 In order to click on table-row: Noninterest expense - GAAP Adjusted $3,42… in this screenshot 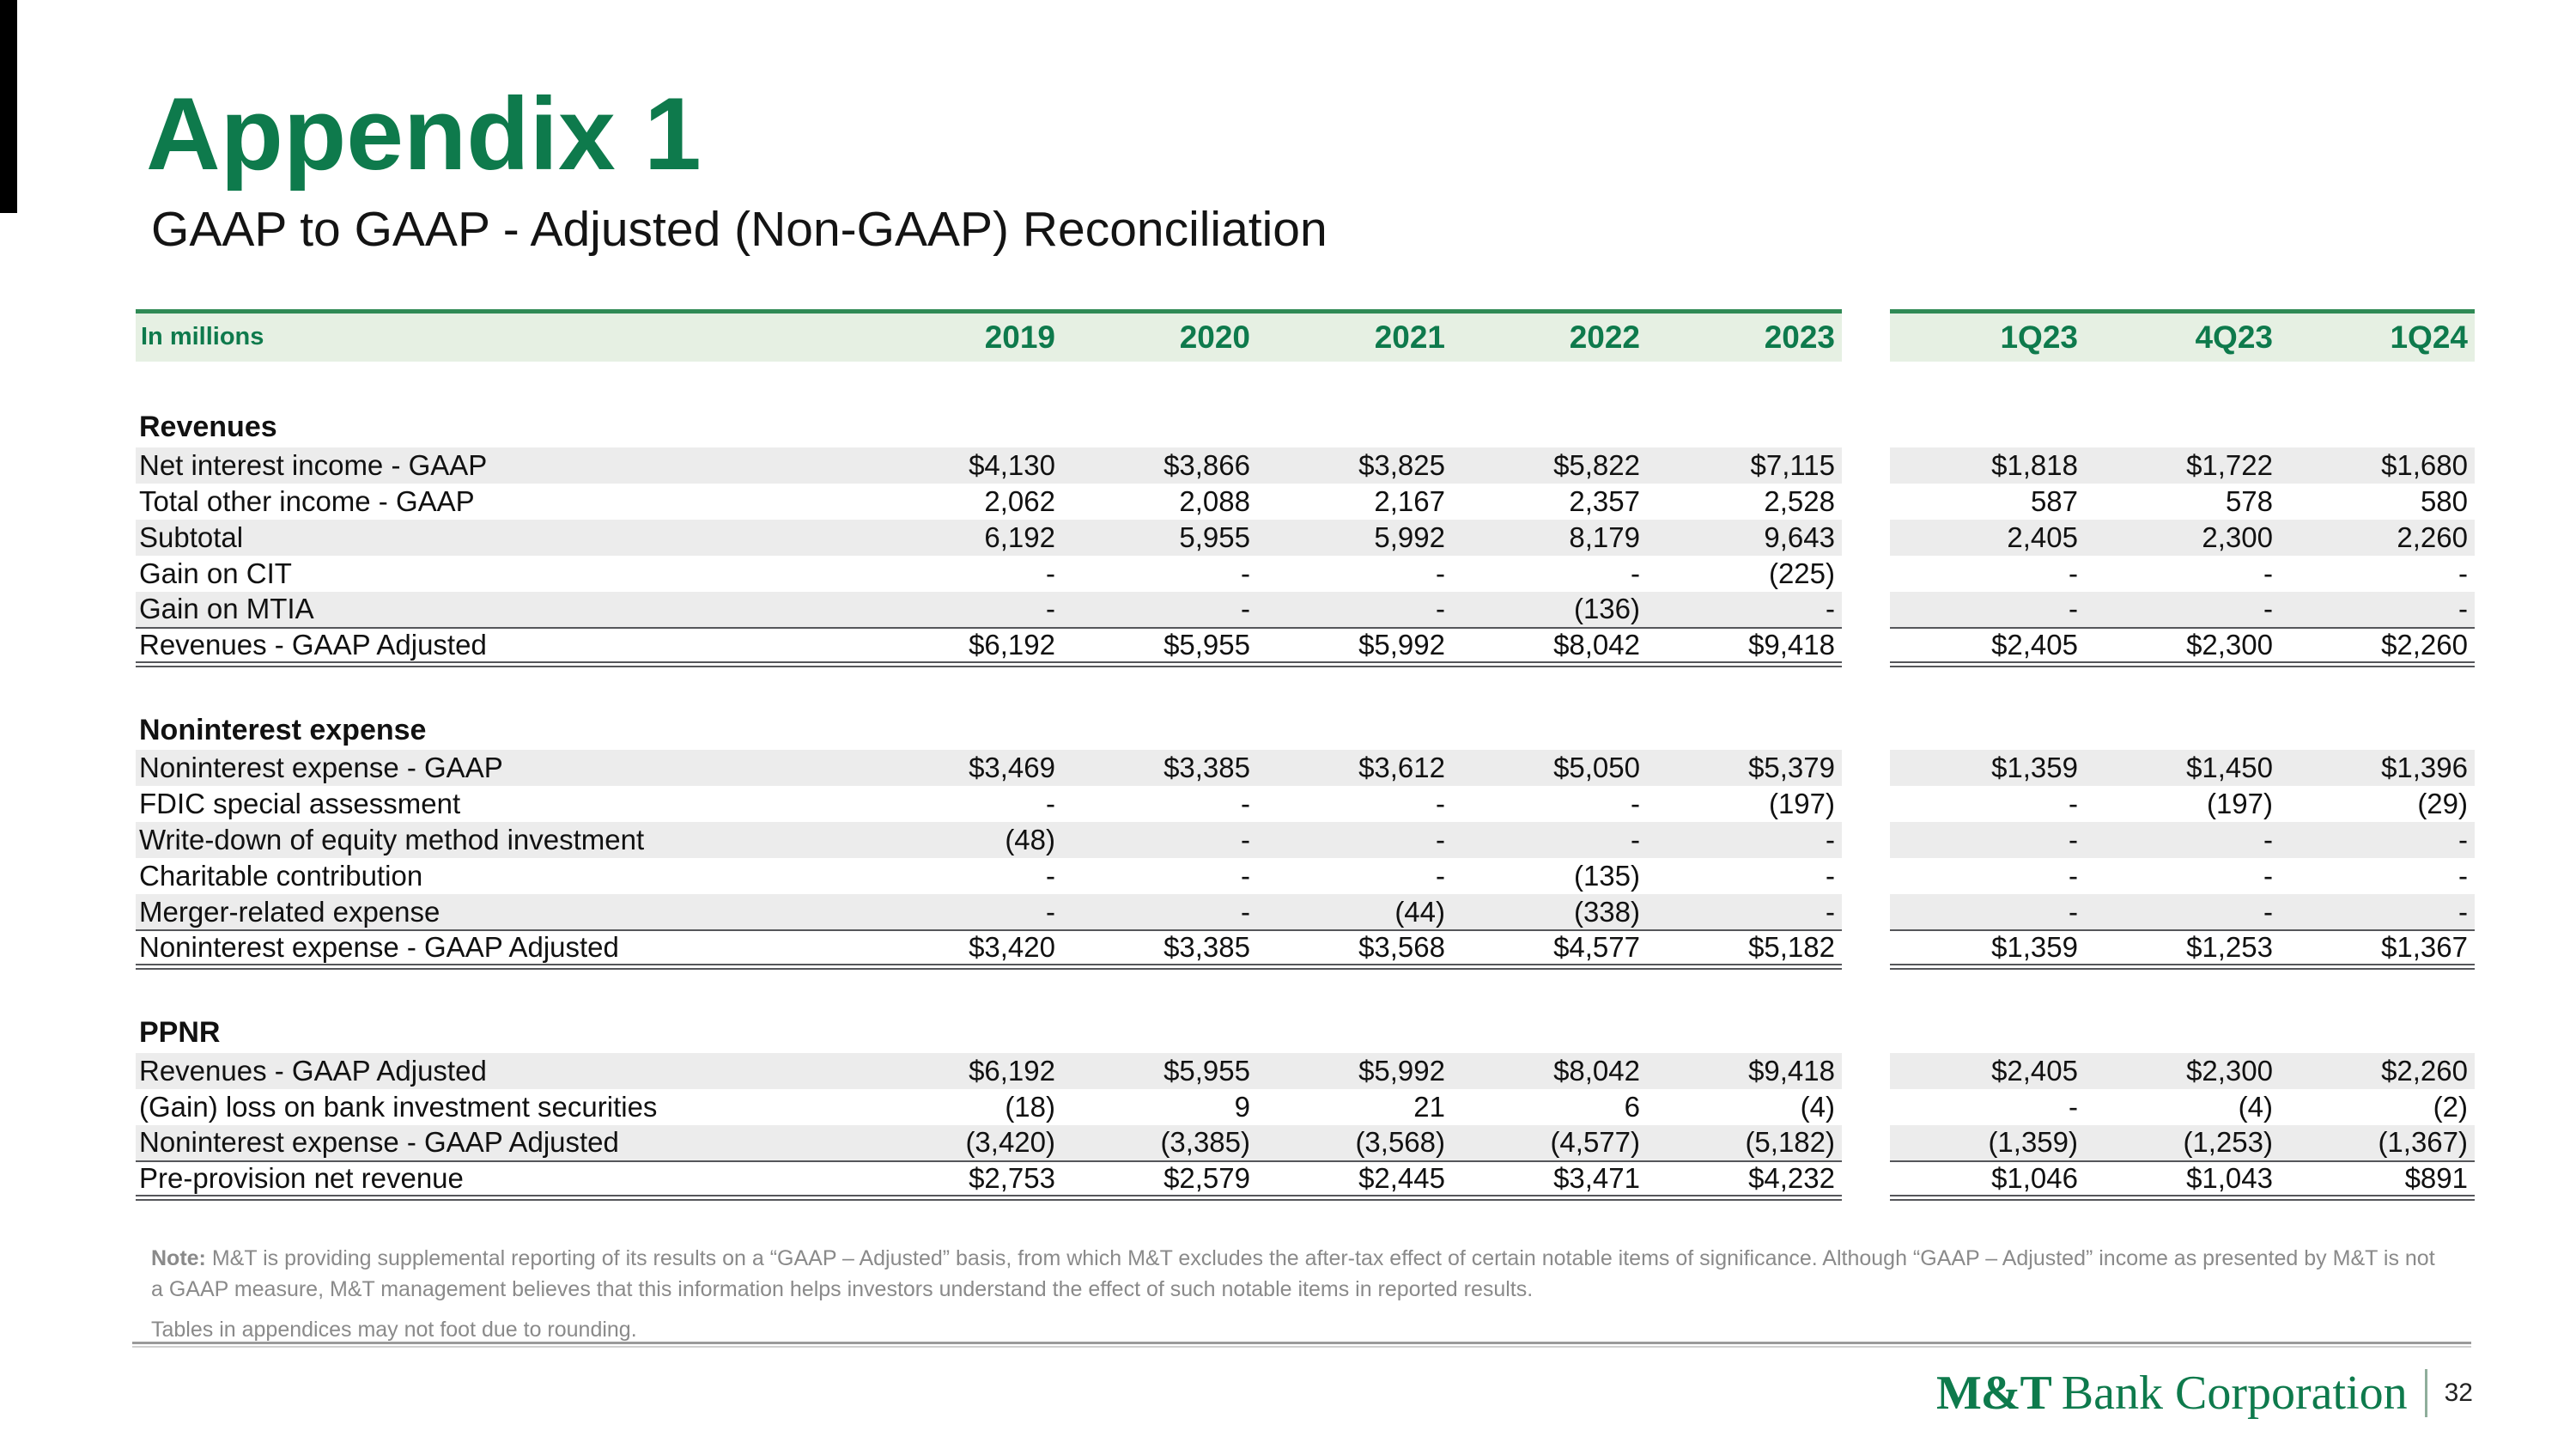, I will do `click(1305, 949)`.